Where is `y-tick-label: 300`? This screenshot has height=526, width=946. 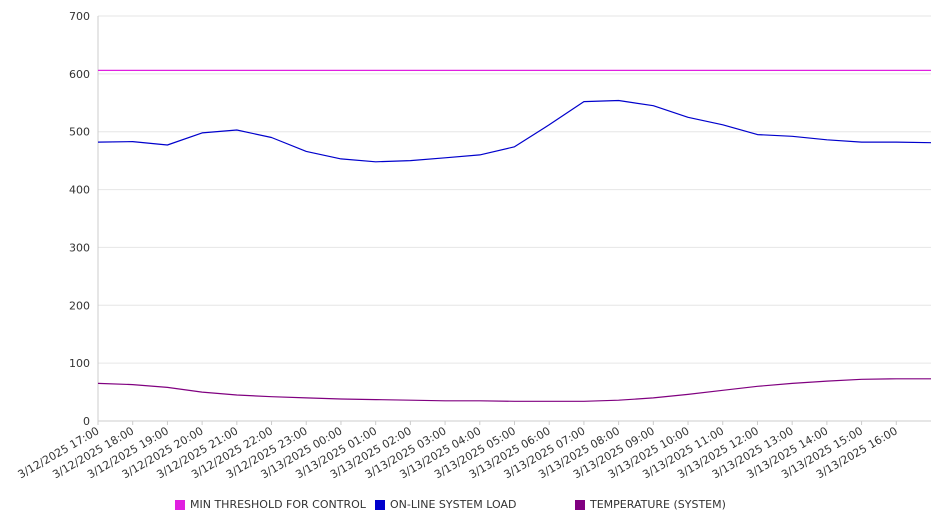
y-tick-label: 300 is located at coordinates (79, 247).